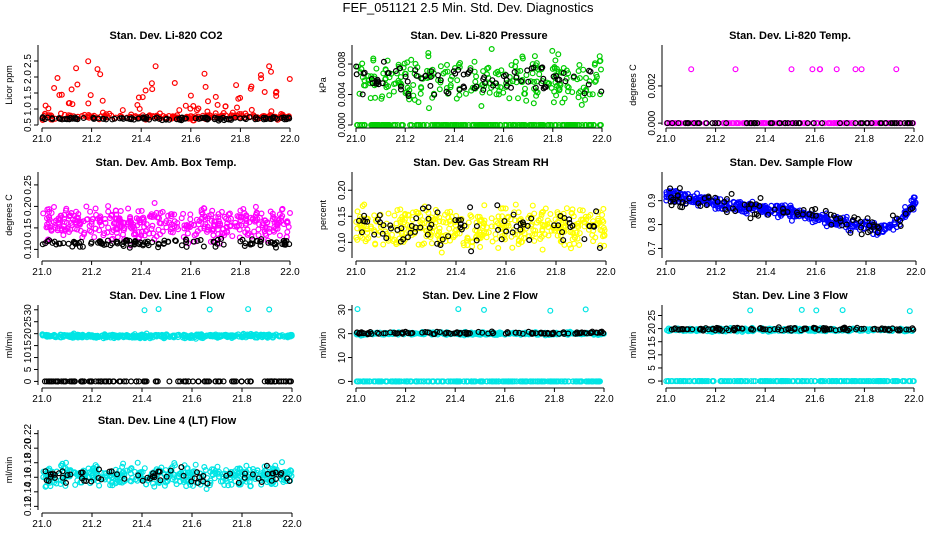  I want to click on series-primary-zero, so click(479, 124).